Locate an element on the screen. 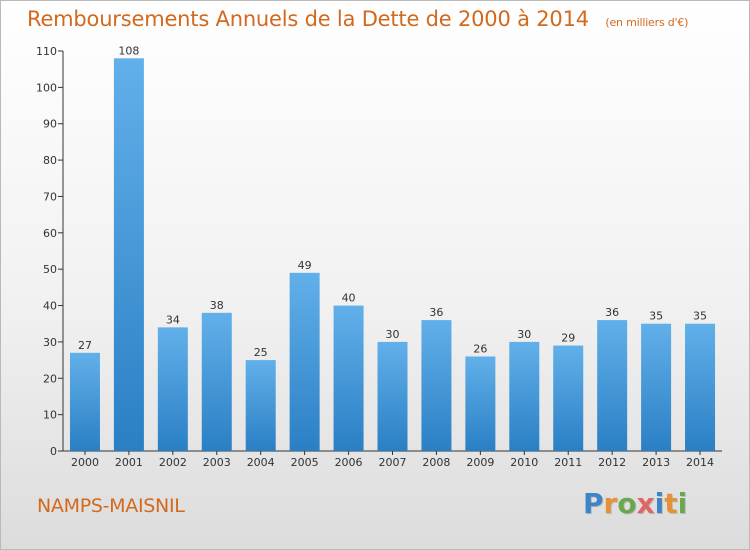 Image resolution: width=750 pixels, height=550 pixels. x-tick-label-2007: 2007 is located at coordinates (393, 462).